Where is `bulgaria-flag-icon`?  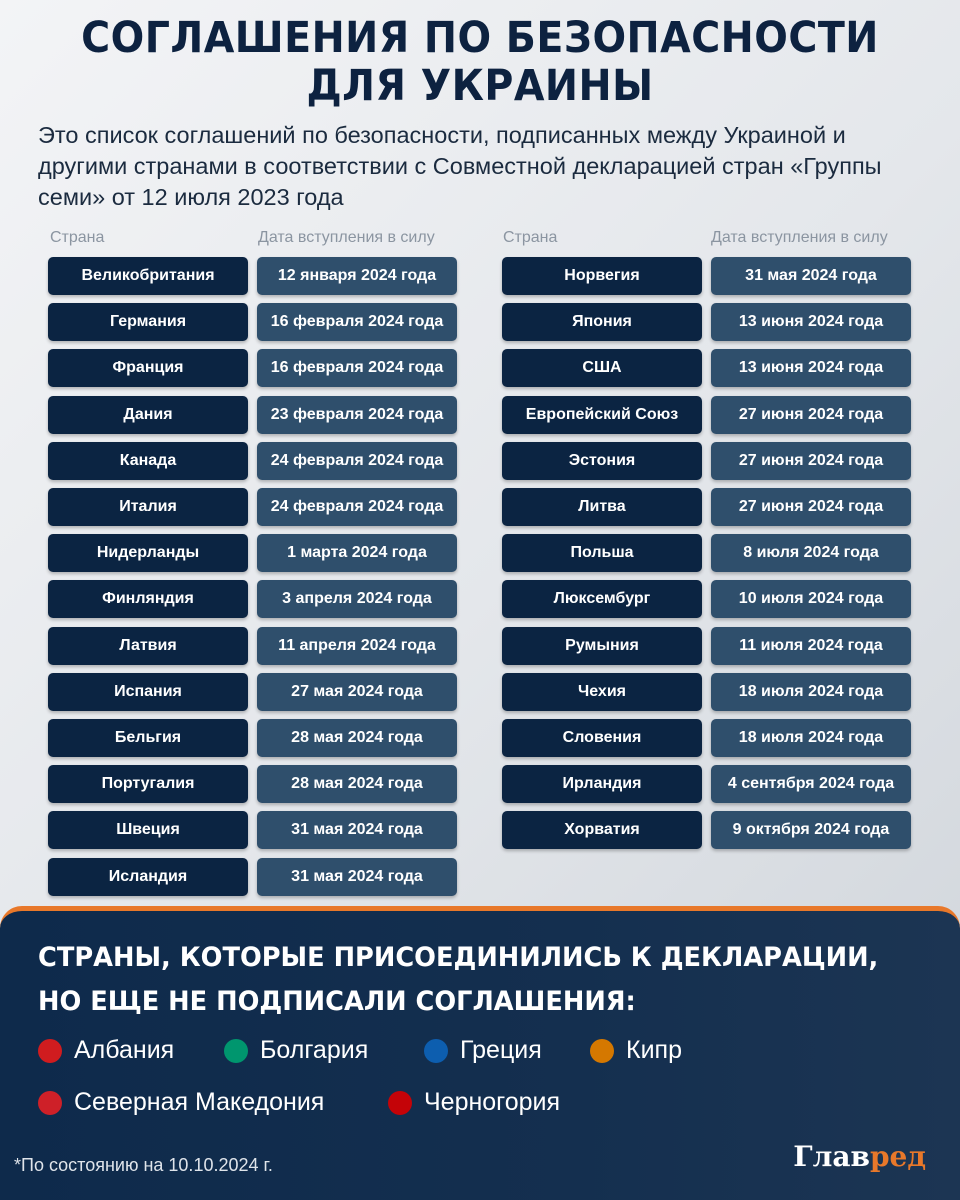 bulgaria-flag-icon is located at coordinates (236, 1050).